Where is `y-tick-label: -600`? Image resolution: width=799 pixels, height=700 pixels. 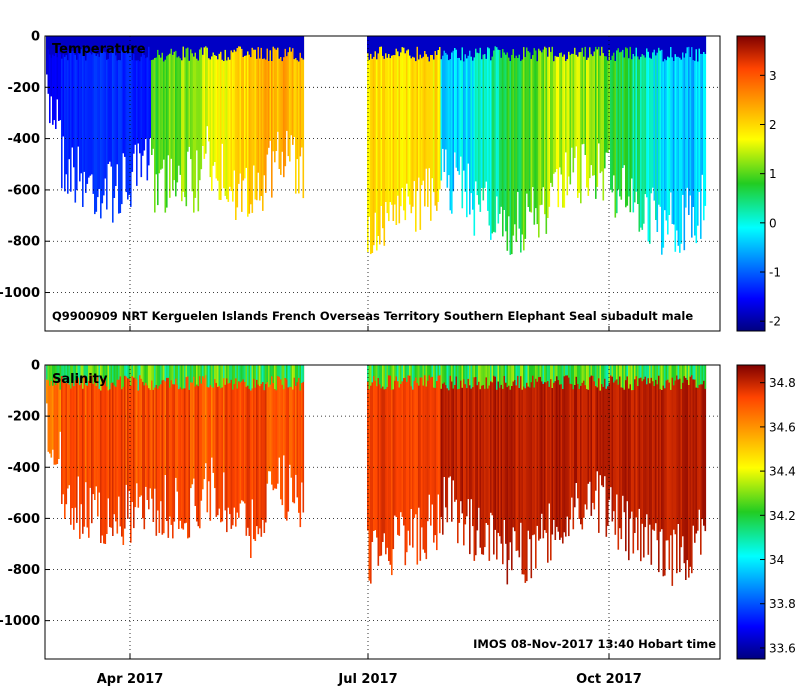 y-tick-label: -600 is located at coordinates (23, 519).